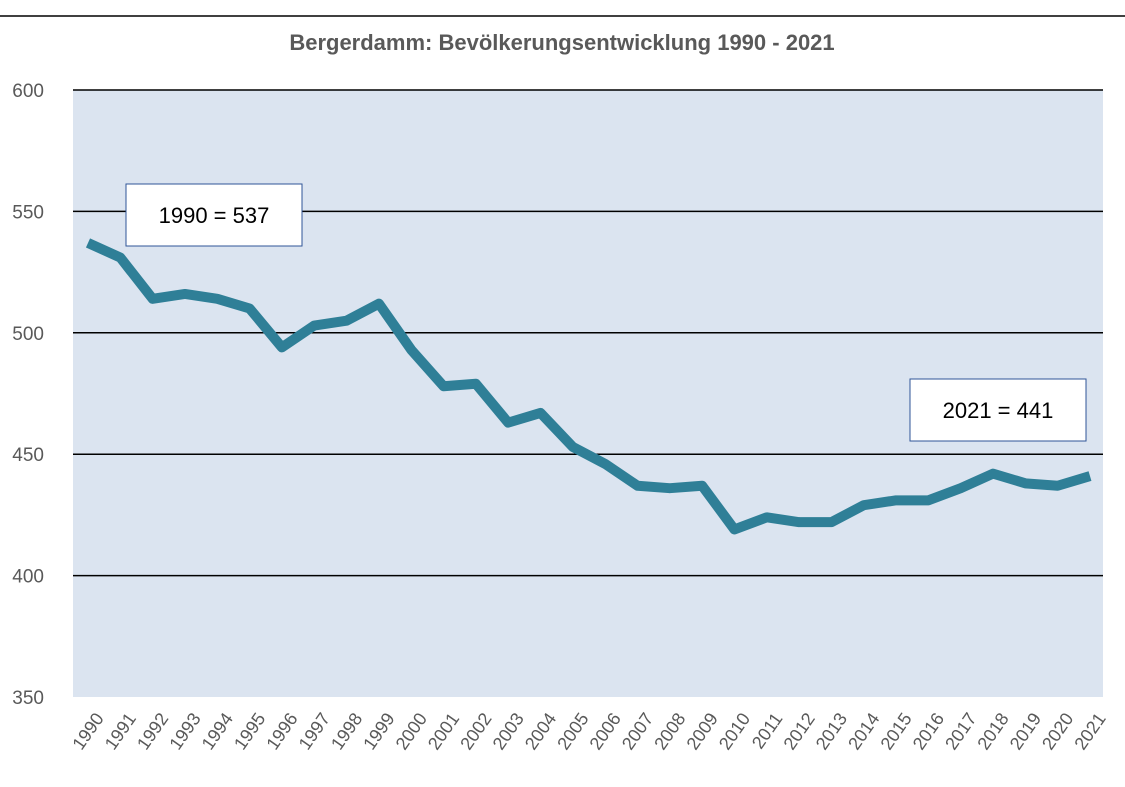 This screenshot has height=787, width=1125. I want to click on x-tick-label: 2016, so click(928, 731).